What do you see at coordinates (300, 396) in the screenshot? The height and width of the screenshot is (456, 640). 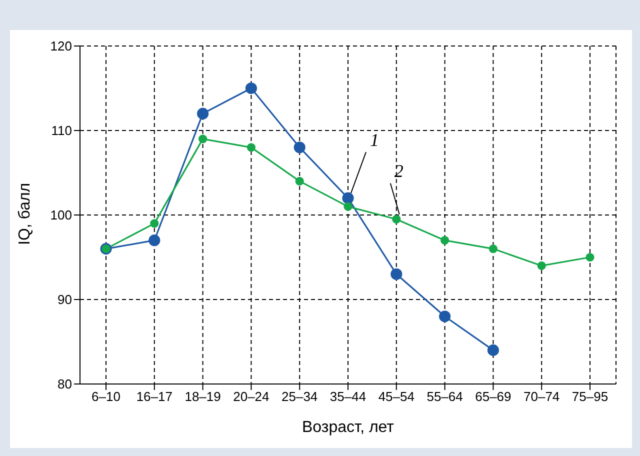 I see `x-tick-label: 25–34` at bounding box center [300, 396].